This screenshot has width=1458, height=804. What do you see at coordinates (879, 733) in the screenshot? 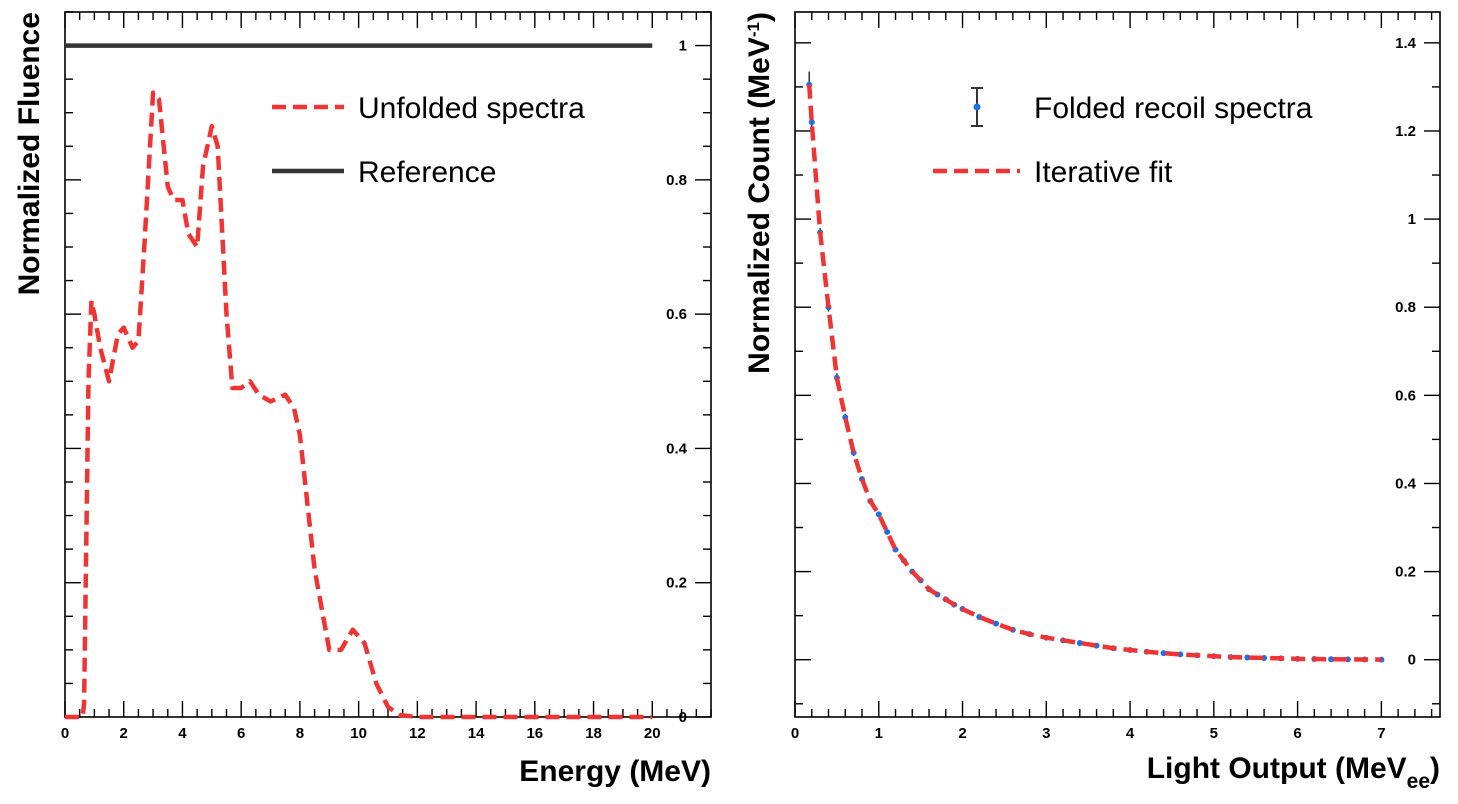
I see `x-tick-label: 1` at bounding box center [879, 733].